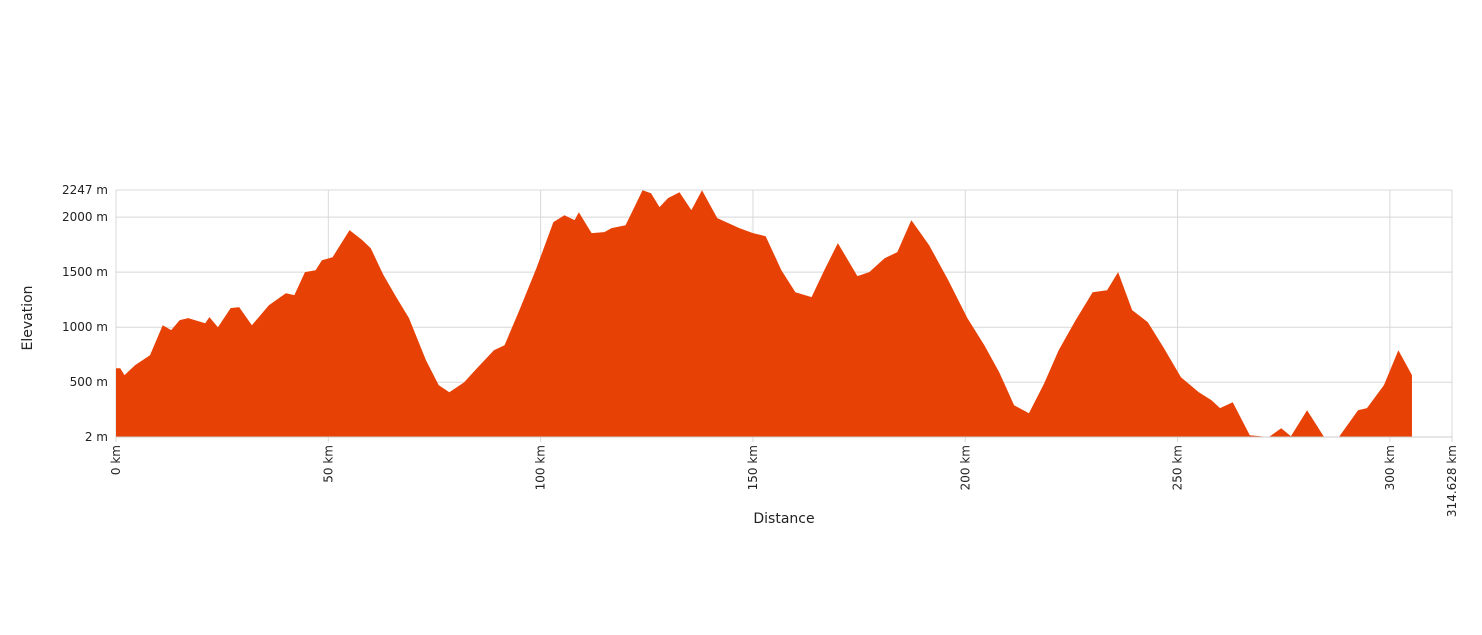  I want to click on x-tick-label: 200 km, so click(965, 467).